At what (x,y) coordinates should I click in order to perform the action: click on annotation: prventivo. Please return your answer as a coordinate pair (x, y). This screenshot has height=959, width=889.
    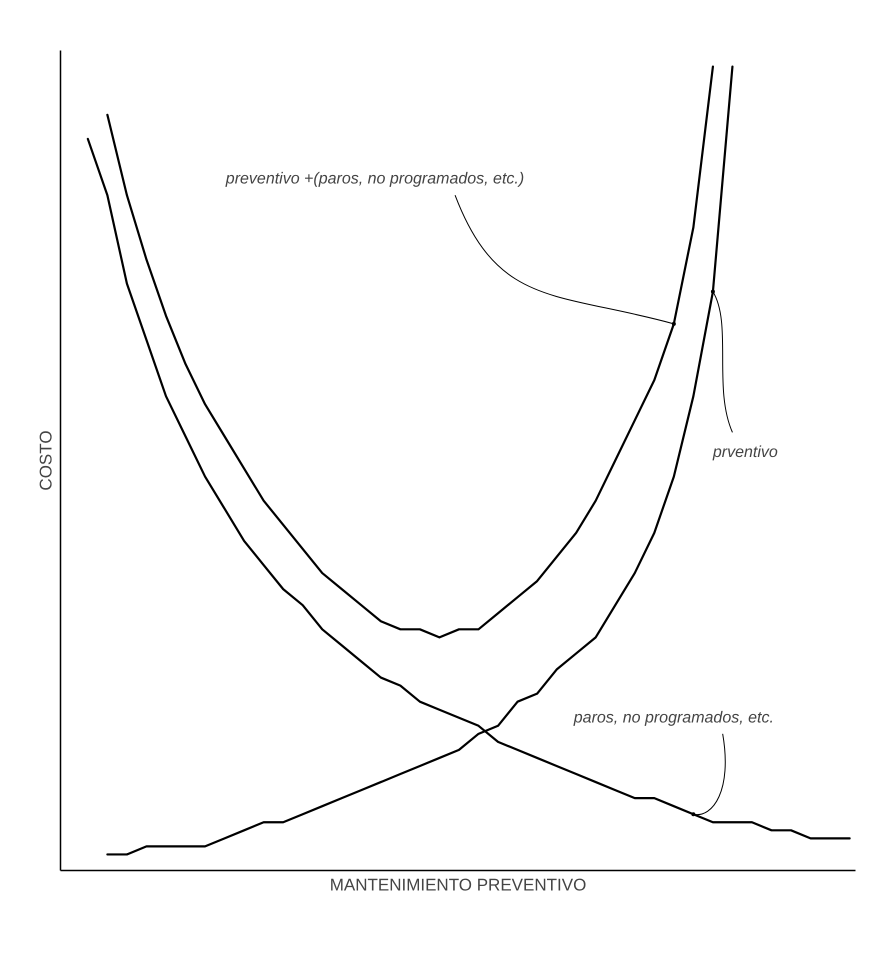
    Looking at the image, I should click on (745, 452).